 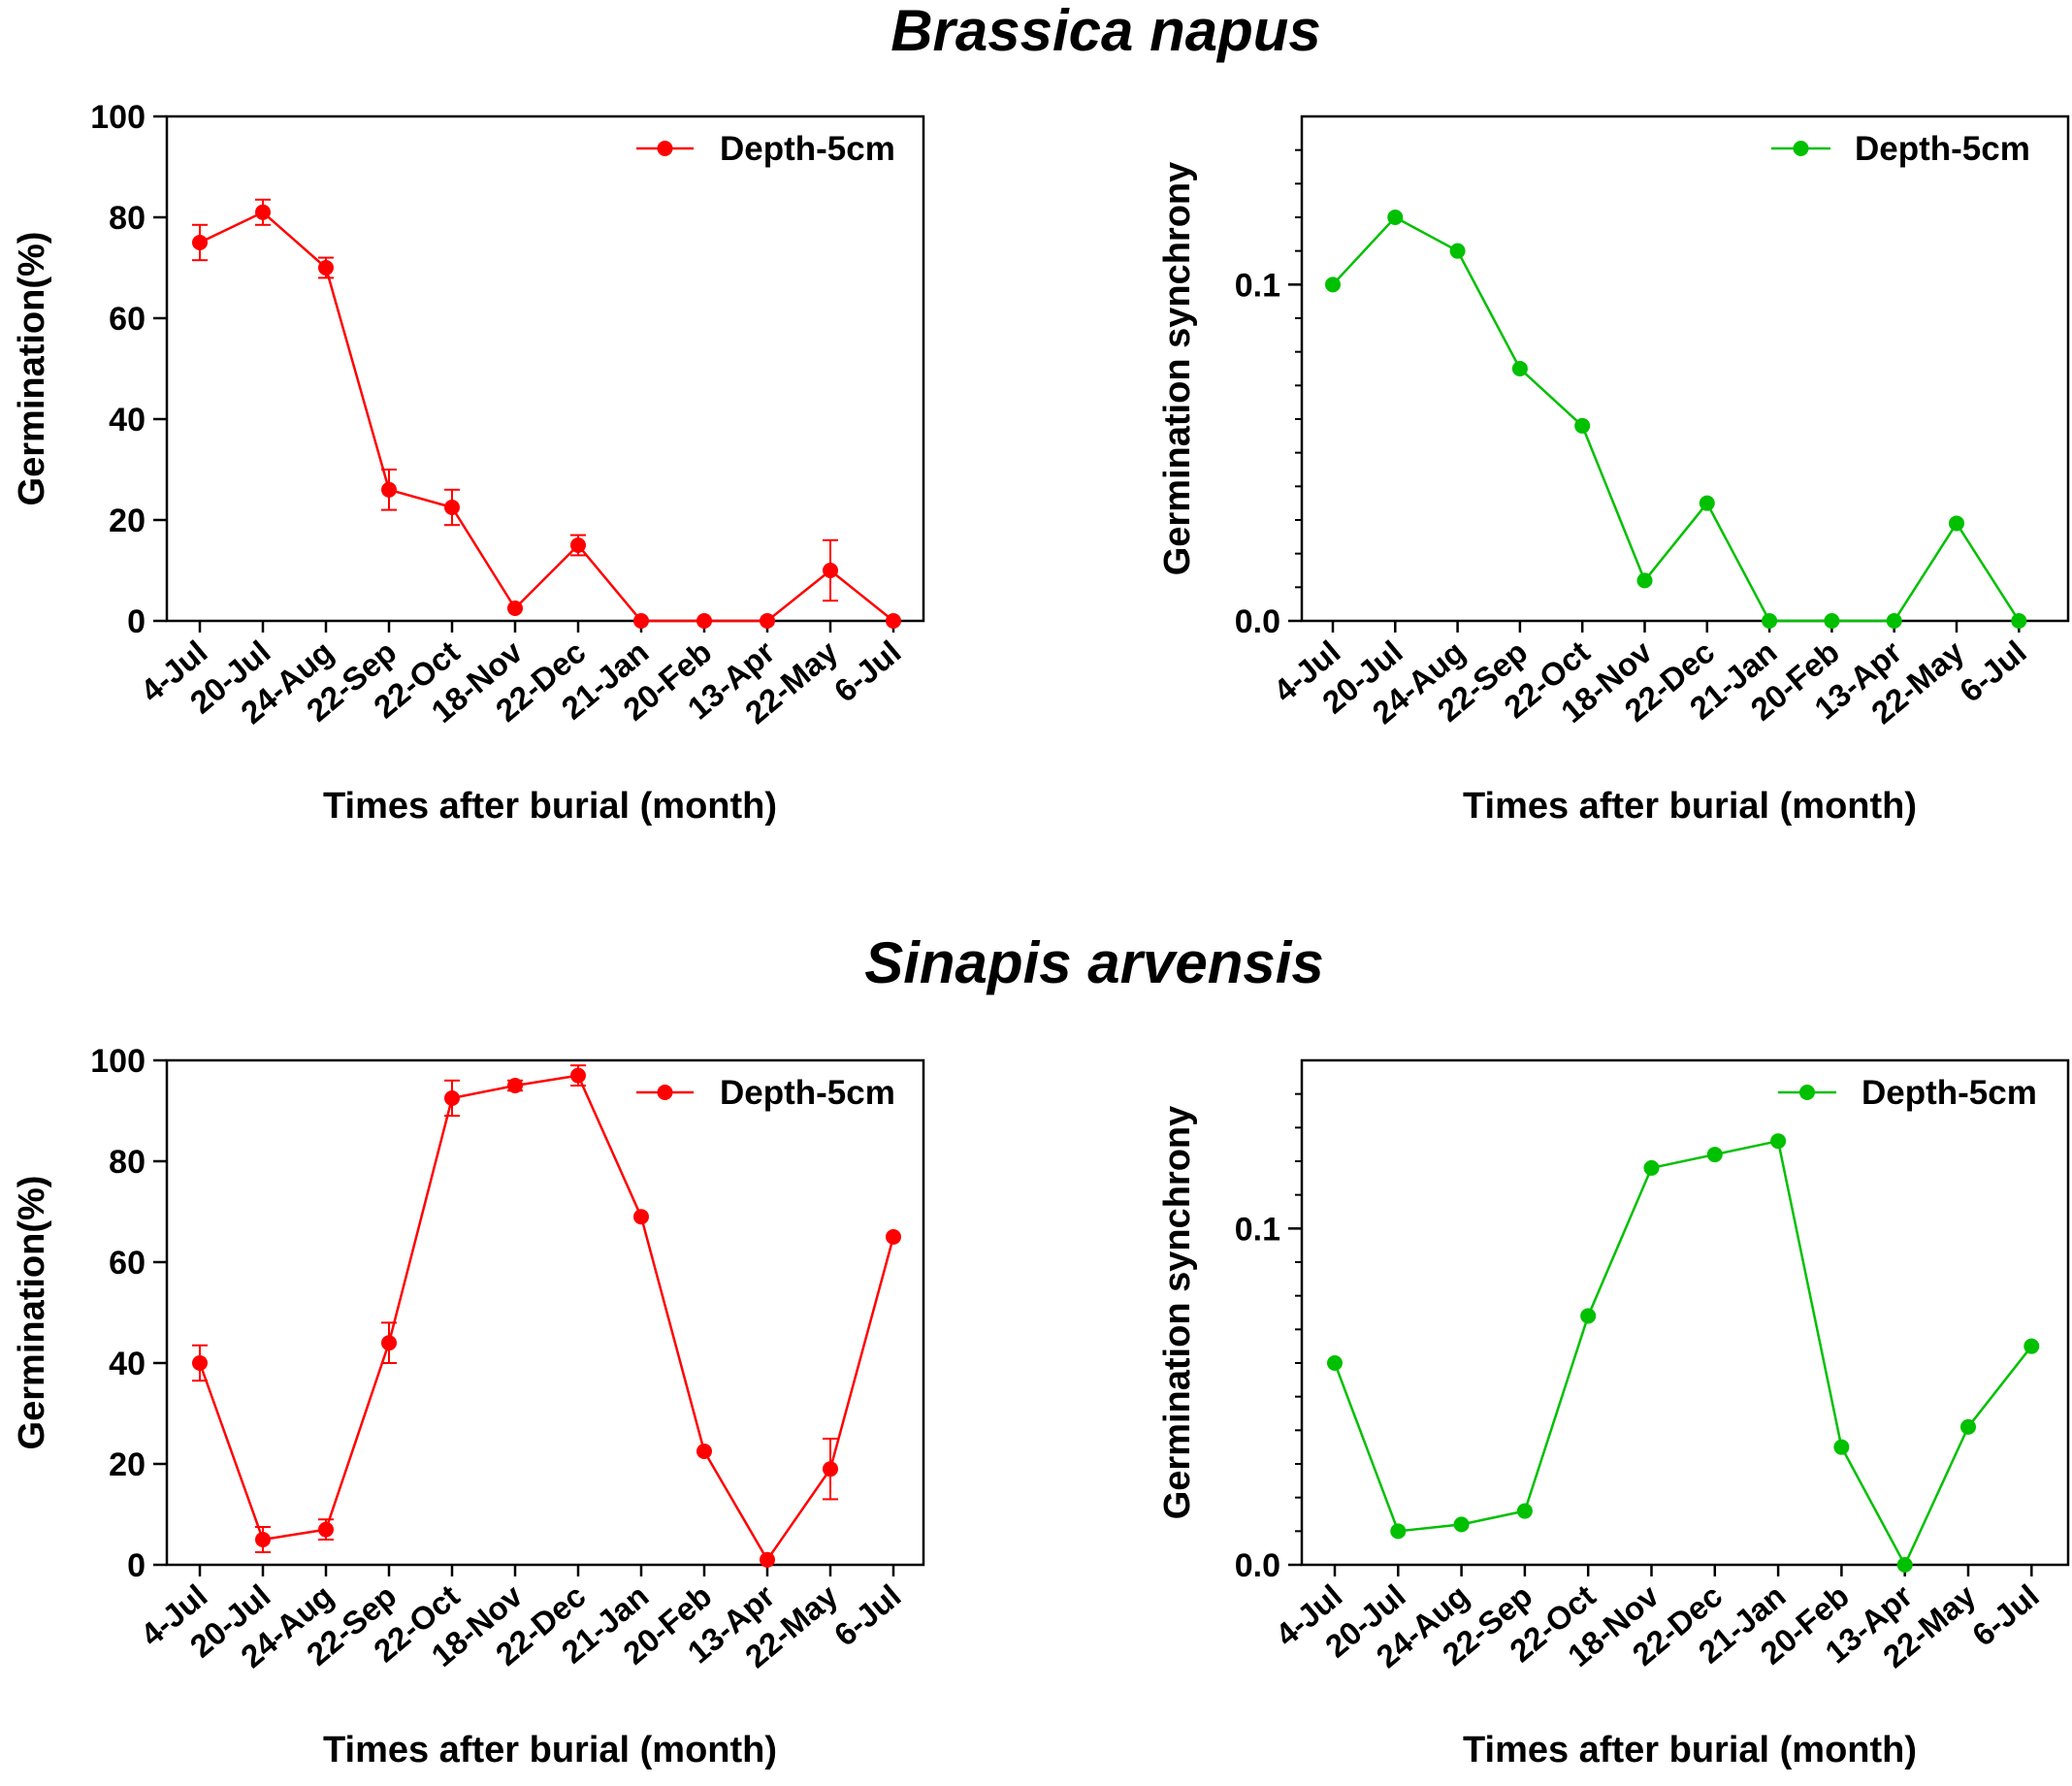 What do you see at coordinates (118, 117) in the screenshot?
I see `y-tick-label: 100` at bounding box center [118, 117].